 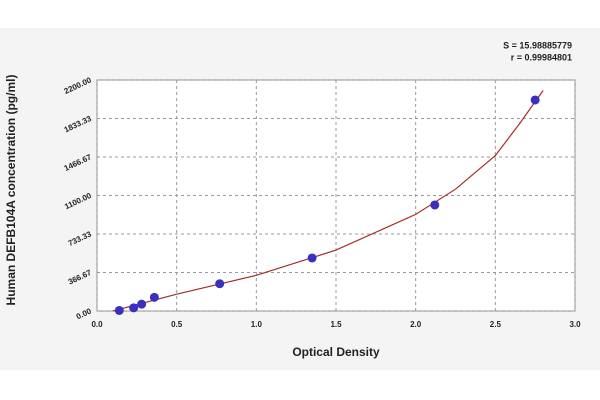 What do you see at coordinates (177, 324) in the screenshot?
I see `x-tick-label: 0.5` at bounding box center [177, 324].